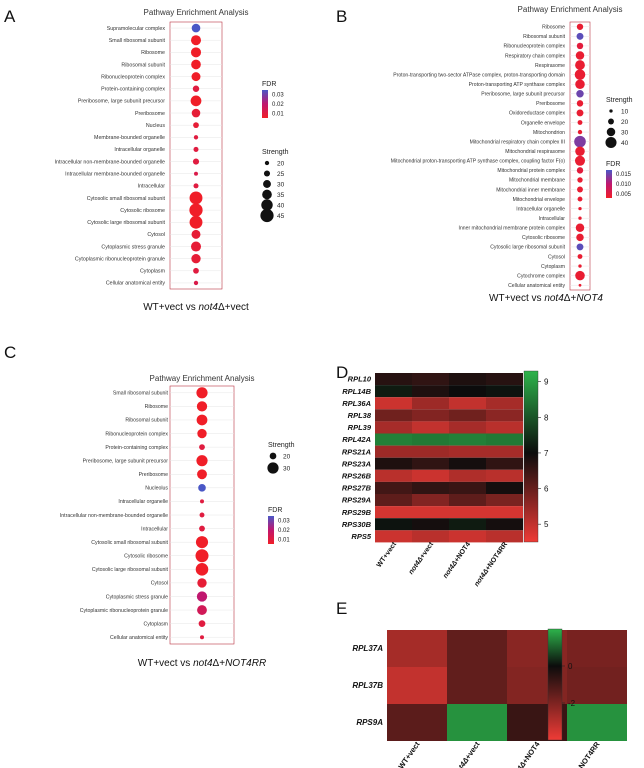  What do you see at coordinates (537, 181) in the screenshot?
I see `category-label: Mitochondrial membrane` at bounding box center [537, 181].